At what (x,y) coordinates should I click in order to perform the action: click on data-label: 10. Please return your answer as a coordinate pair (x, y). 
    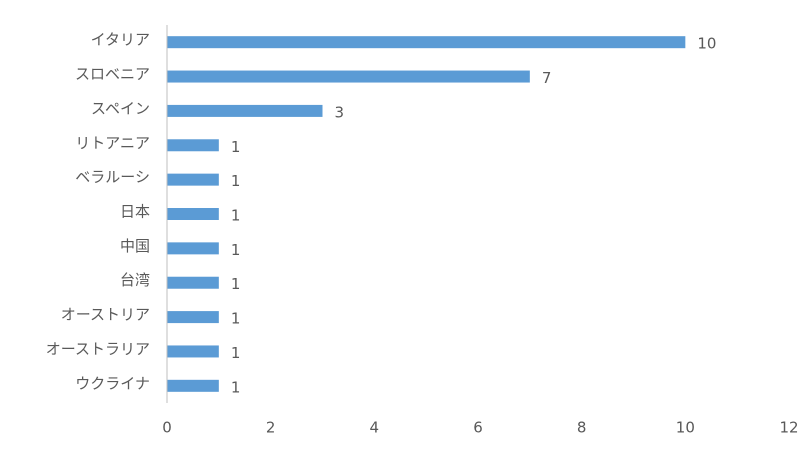
    Looking at the image, I should click on (706, 44).